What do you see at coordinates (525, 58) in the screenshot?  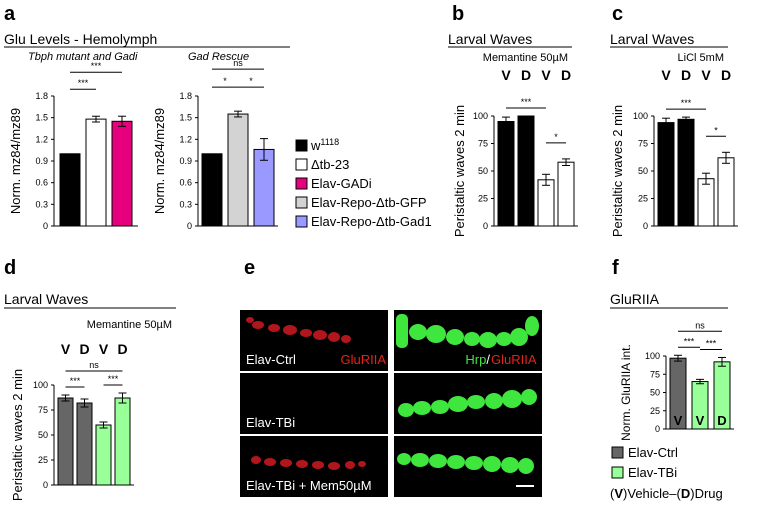 I see `panel-b-condition: Memantine 50µM` at bounding box center [525, 58].